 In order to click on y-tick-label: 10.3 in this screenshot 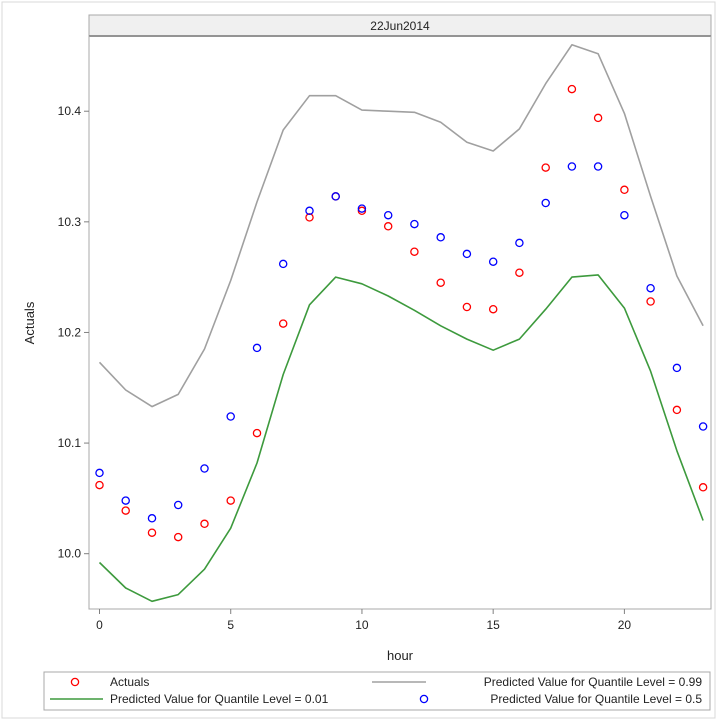, I will do `click(70, 222)`.